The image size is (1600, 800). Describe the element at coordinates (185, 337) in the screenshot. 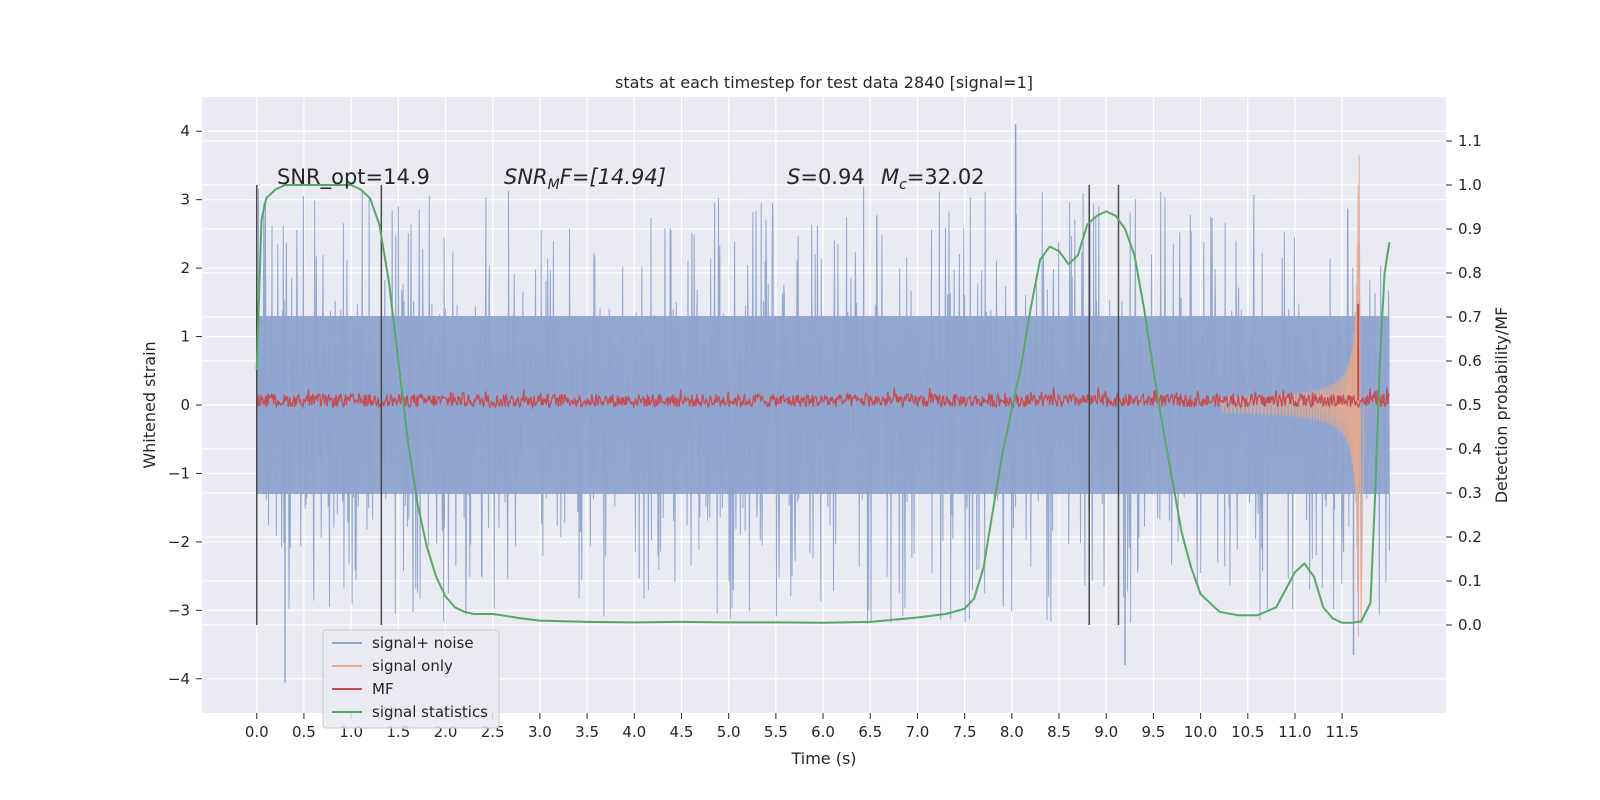

I see `y-left-tick-label: 1` at that location.